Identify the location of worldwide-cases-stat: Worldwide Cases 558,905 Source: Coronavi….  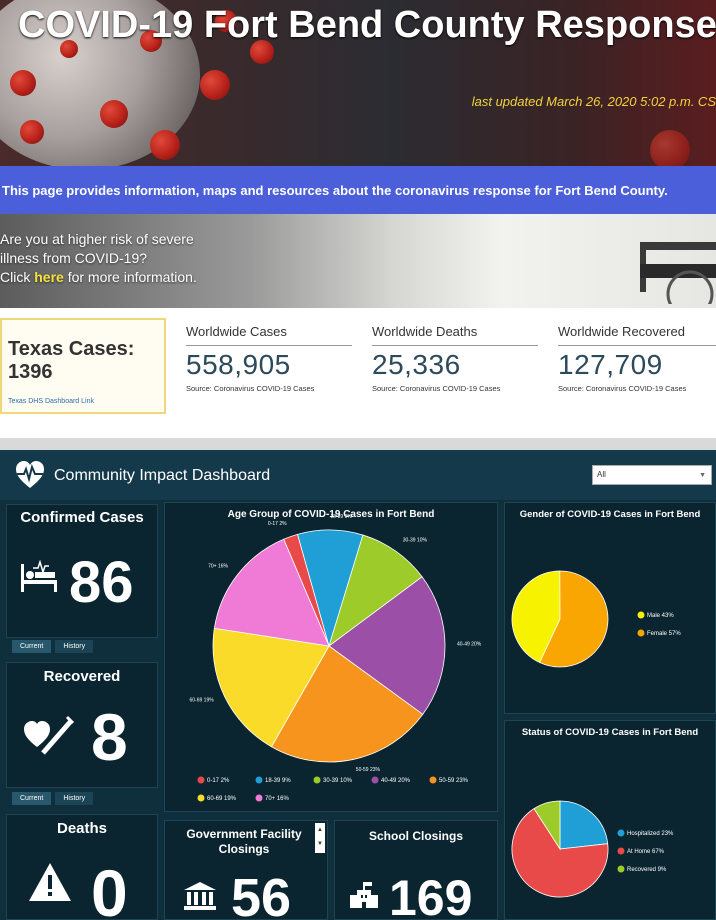
(269, 358).